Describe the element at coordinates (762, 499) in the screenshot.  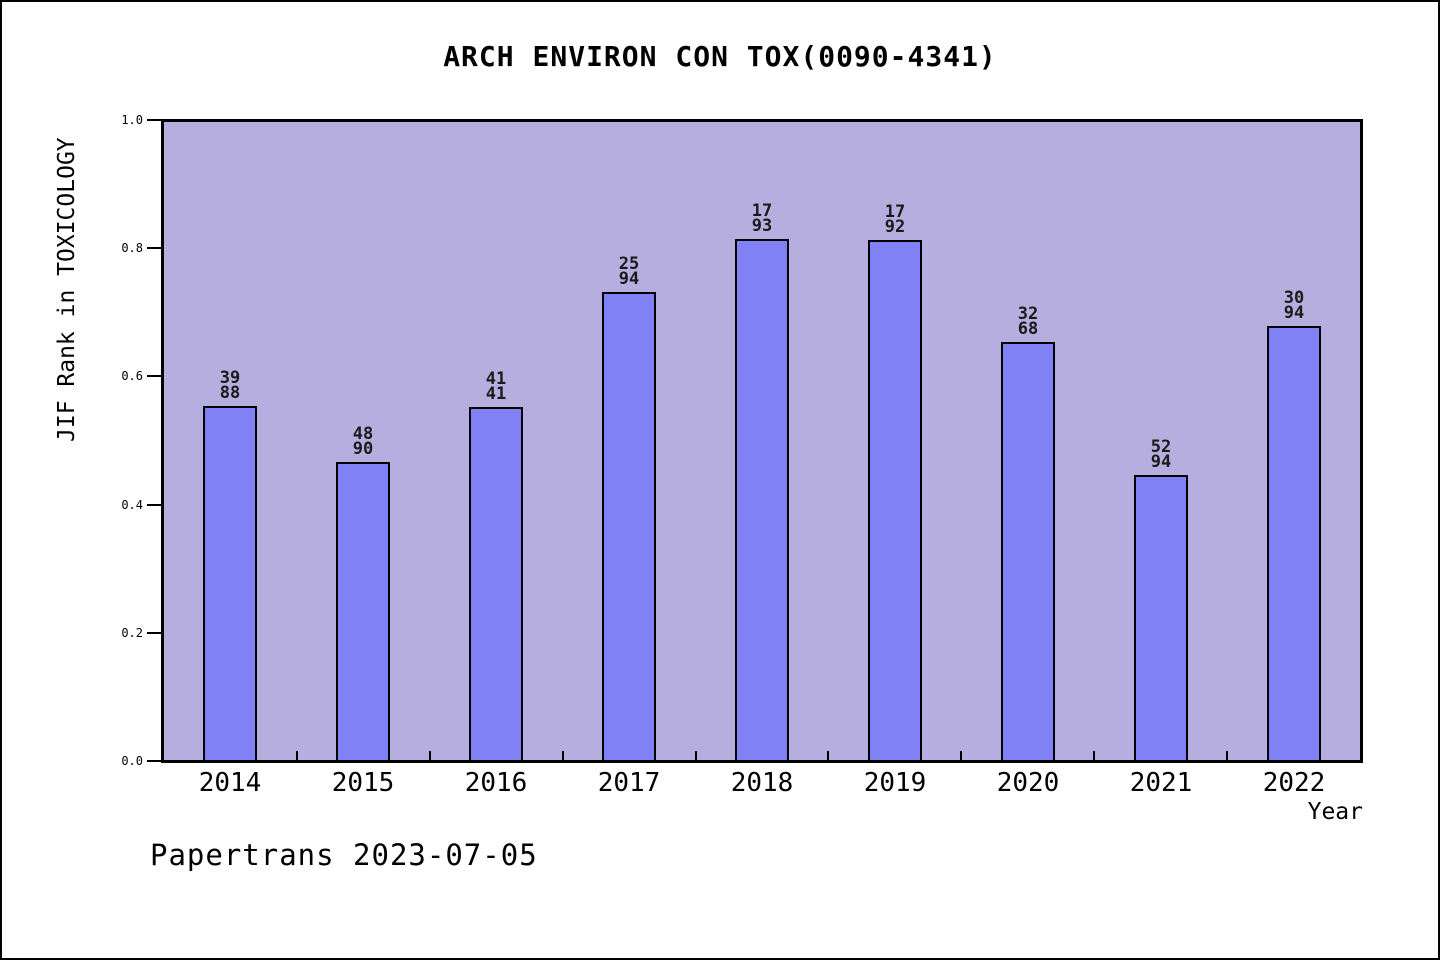
I see `bar-2018` at that location.